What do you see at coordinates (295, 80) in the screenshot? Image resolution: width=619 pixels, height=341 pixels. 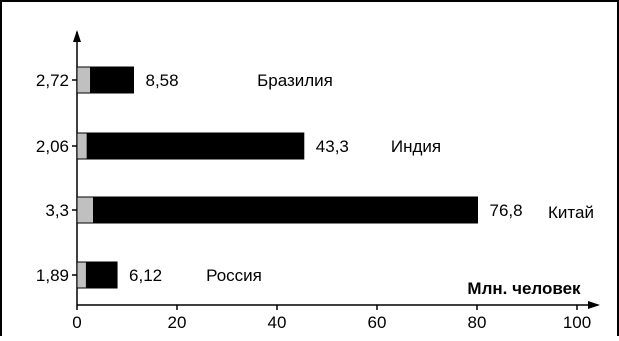 I see `category-label: Бразилия` at bounding box center [295, 80].